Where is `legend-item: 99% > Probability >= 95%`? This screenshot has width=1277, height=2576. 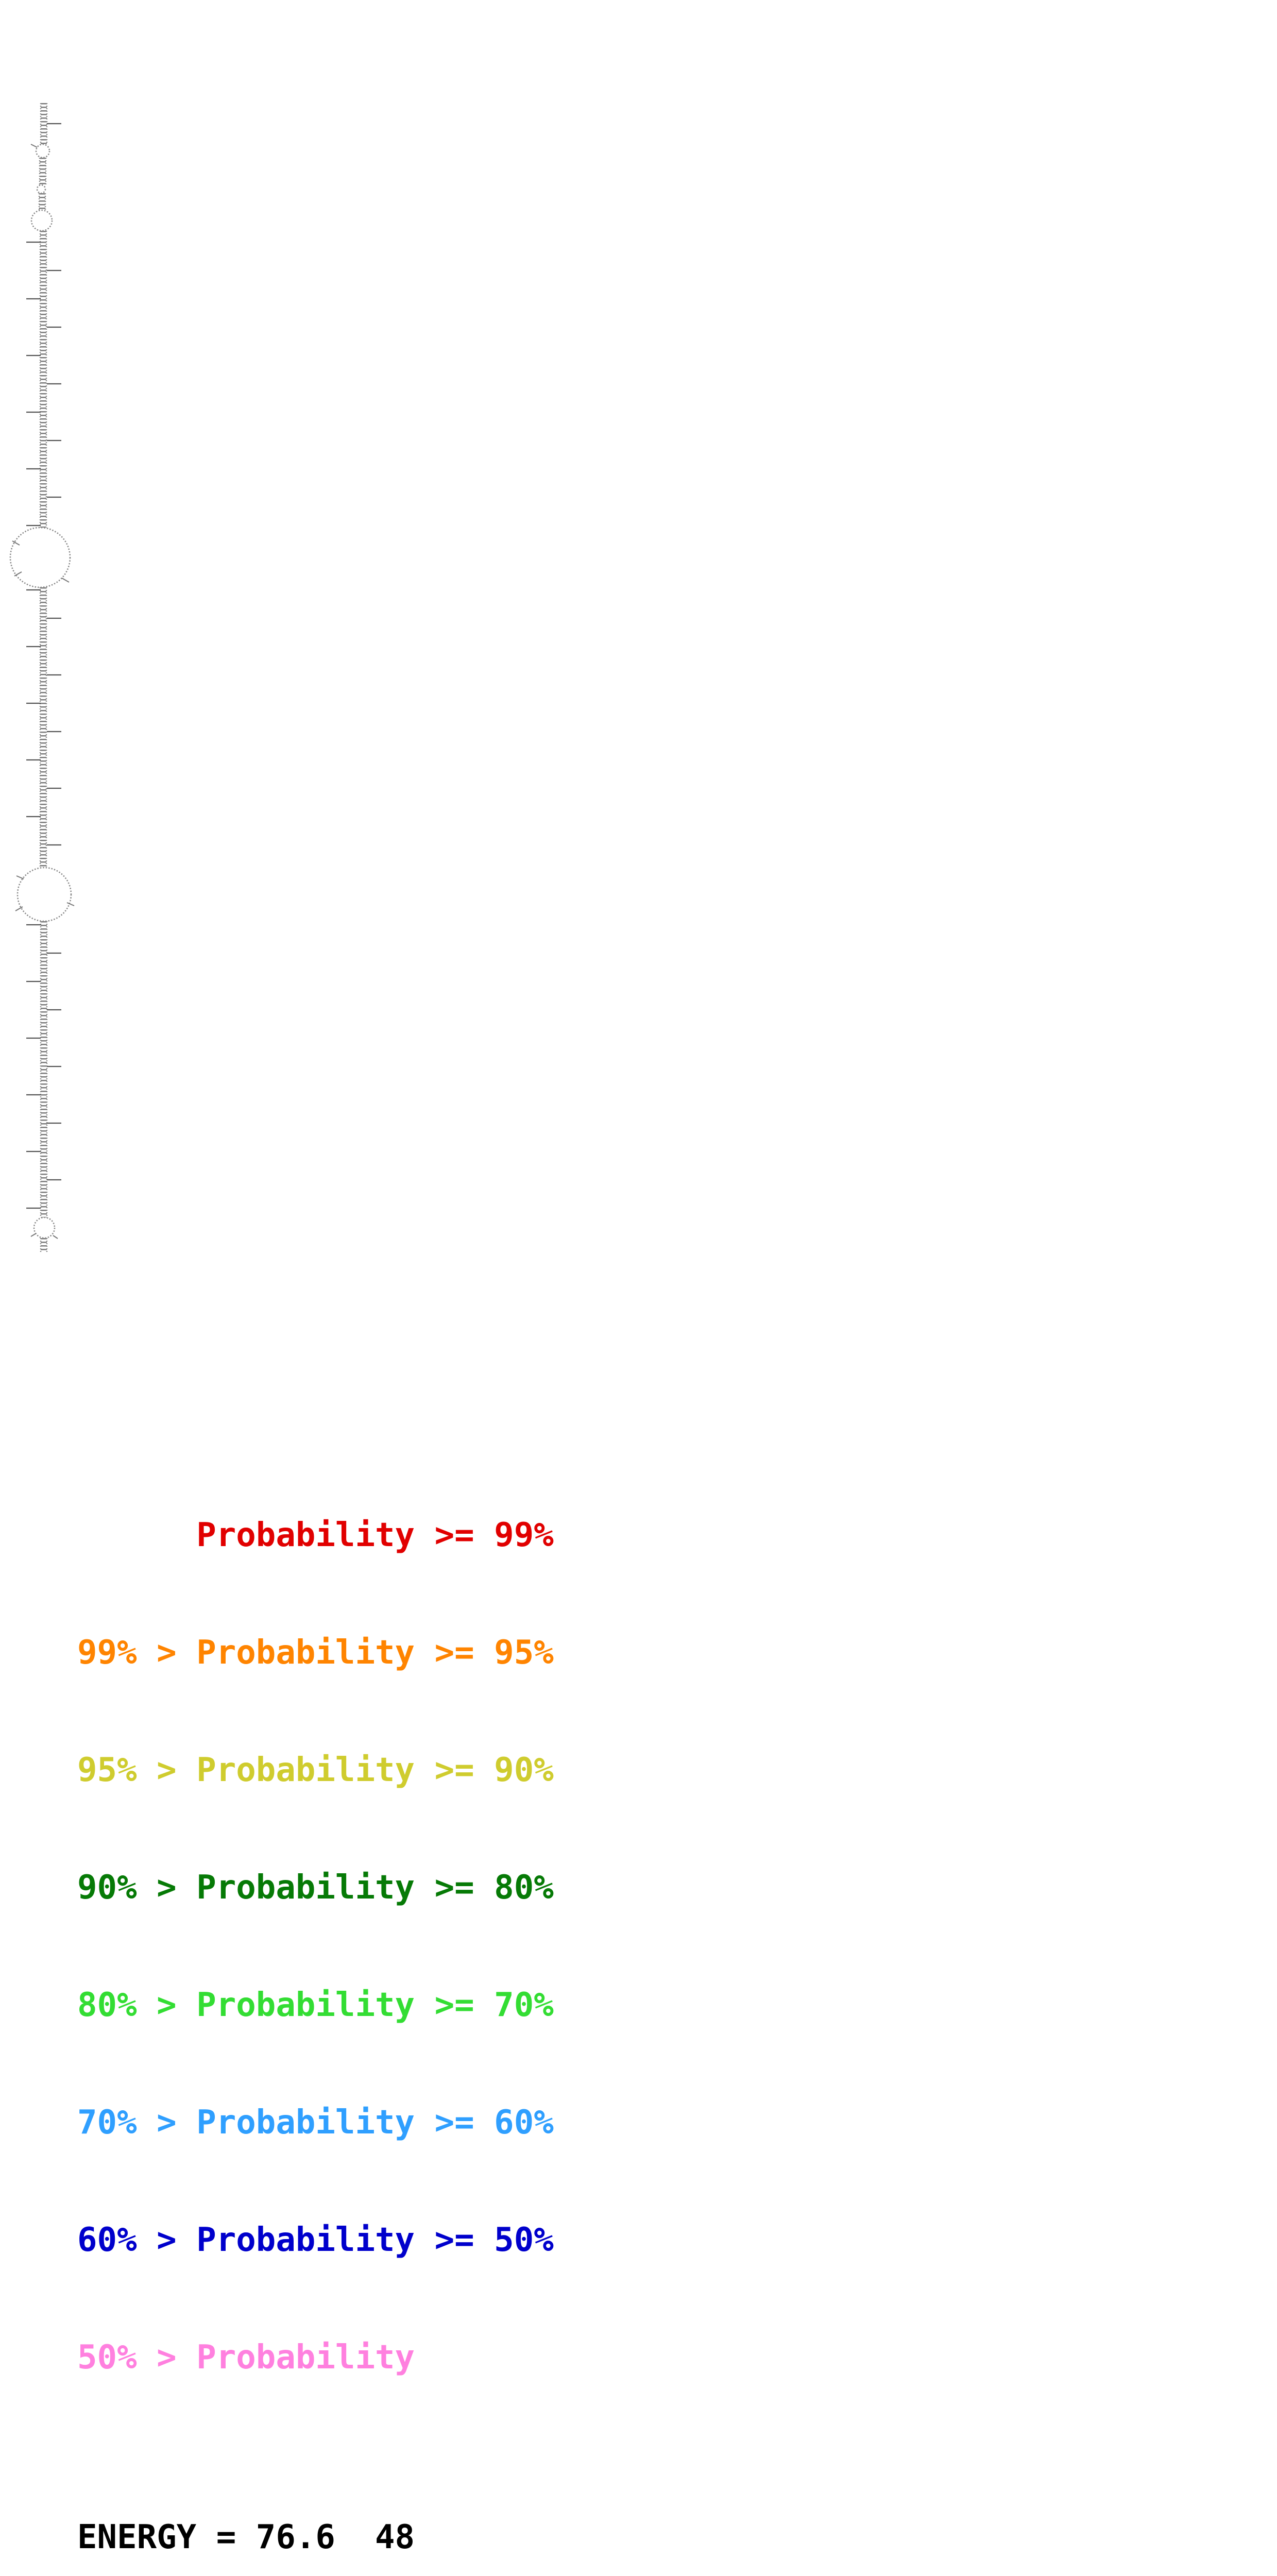 legend-item: 99% > Probability >= 95% is located at coordinates (315, 1653).